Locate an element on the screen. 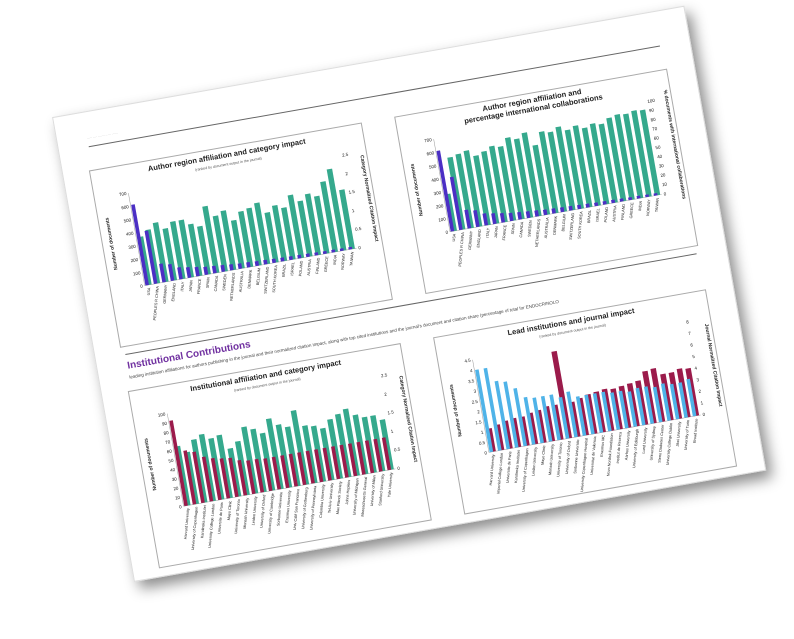  x-tick-label: University College Dublin is located at coordinates (670, 444).